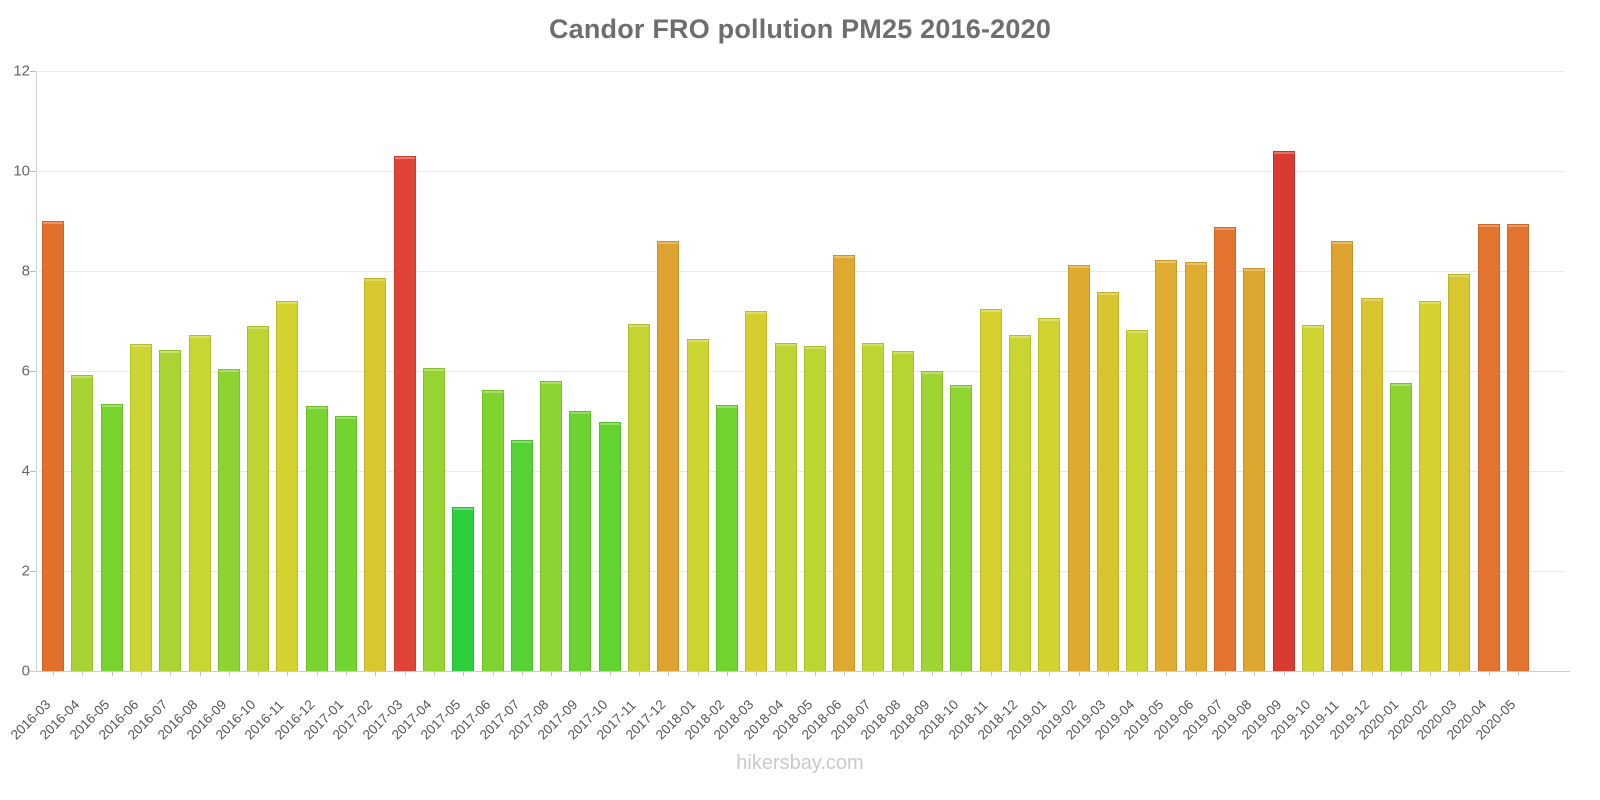  I want to click on x-axis-line, so click(800, 671).